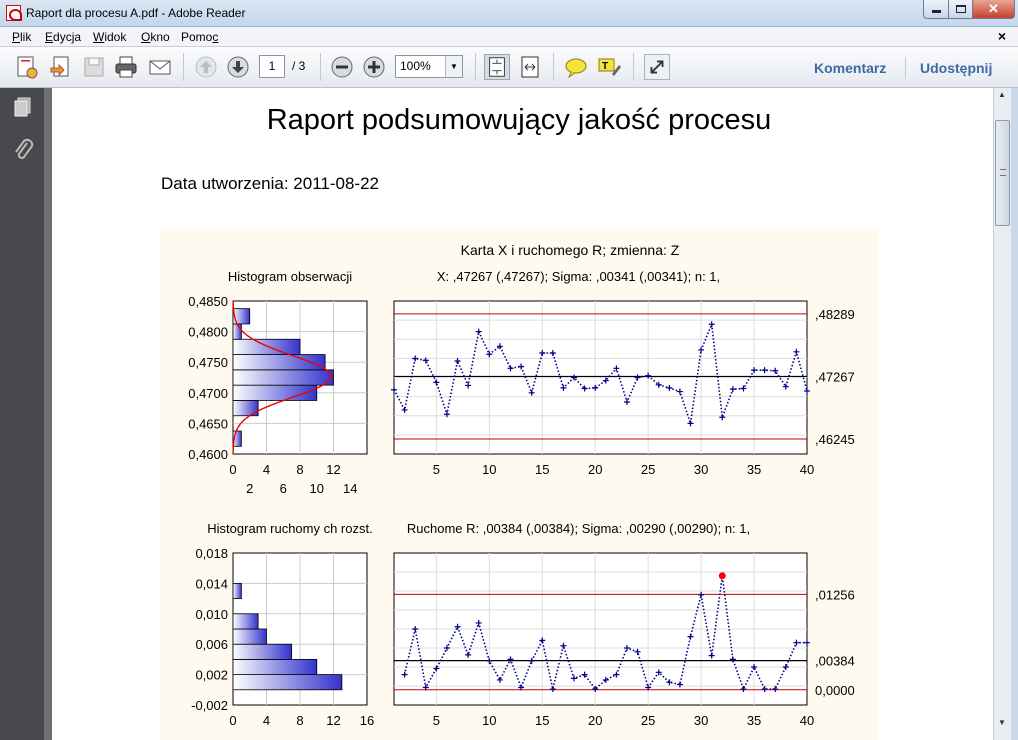 The image size is (1018, 740). What do you see at coordinates (23, 107) in the screenshot?
I see `pages-icon` at bounding box center [23, 107].